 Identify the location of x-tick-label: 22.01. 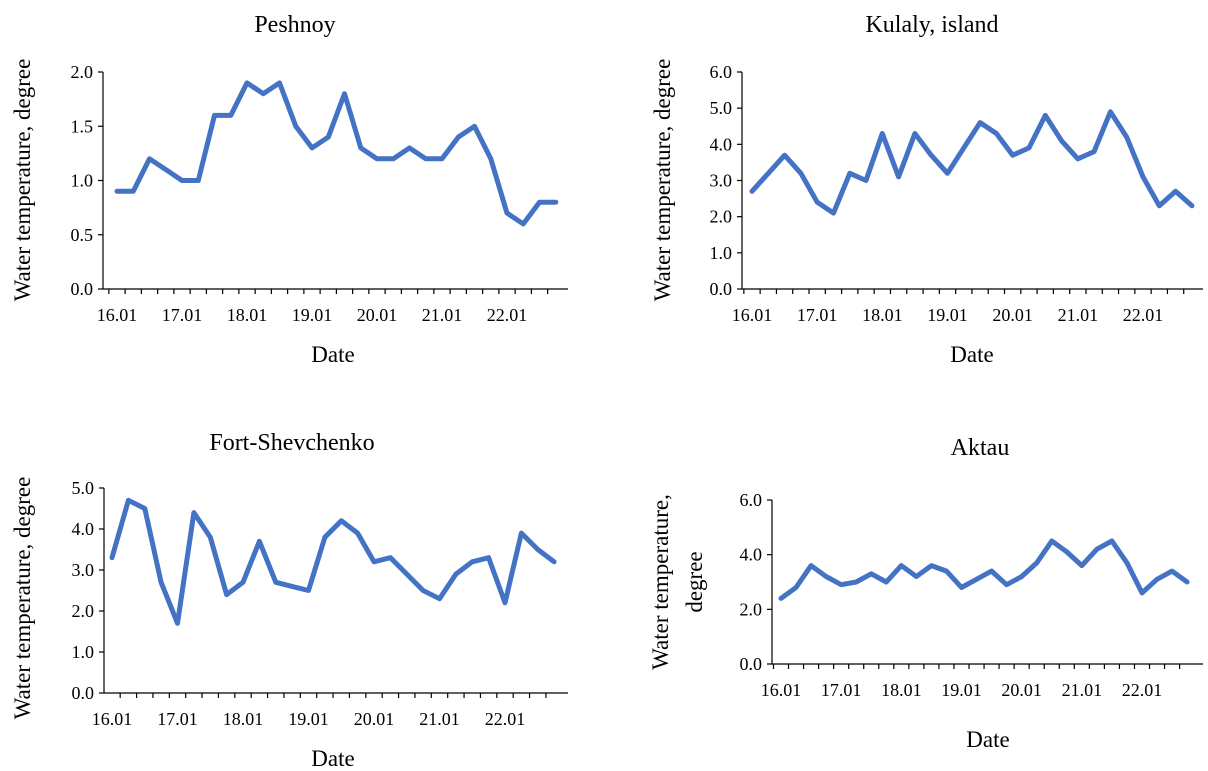
(507, 315).